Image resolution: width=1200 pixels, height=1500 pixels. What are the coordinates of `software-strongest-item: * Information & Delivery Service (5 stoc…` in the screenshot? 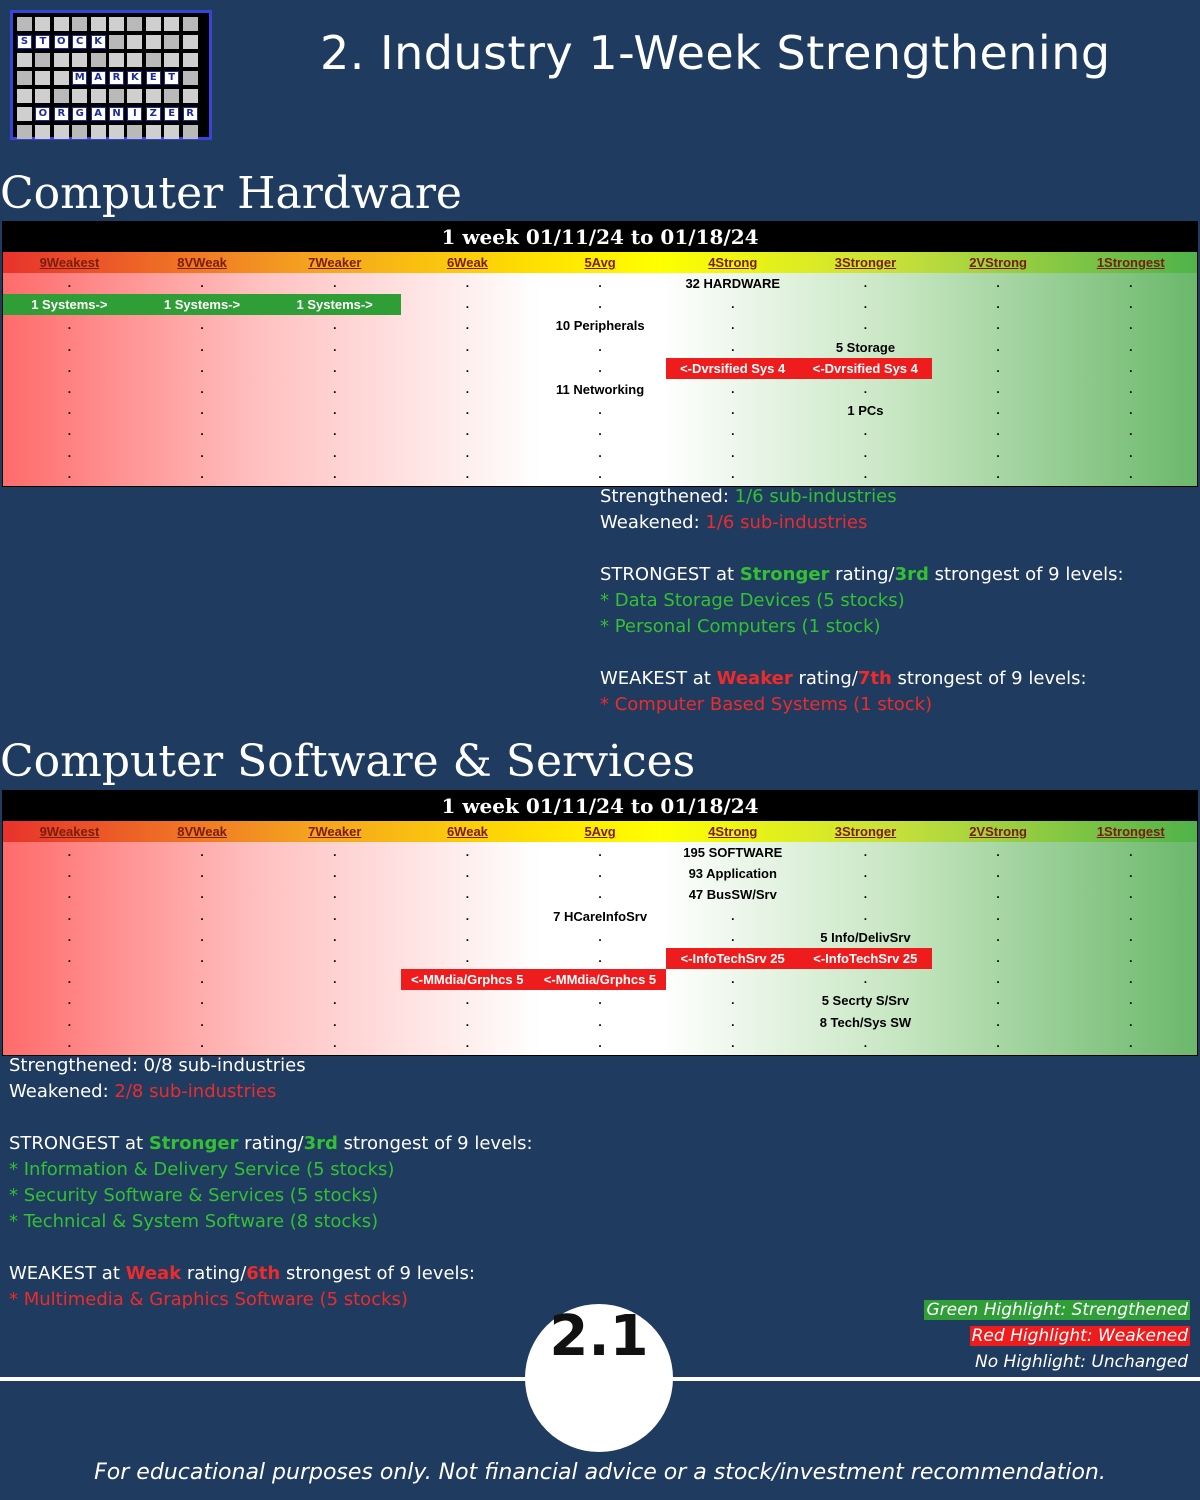 It's located at (202, 1169).